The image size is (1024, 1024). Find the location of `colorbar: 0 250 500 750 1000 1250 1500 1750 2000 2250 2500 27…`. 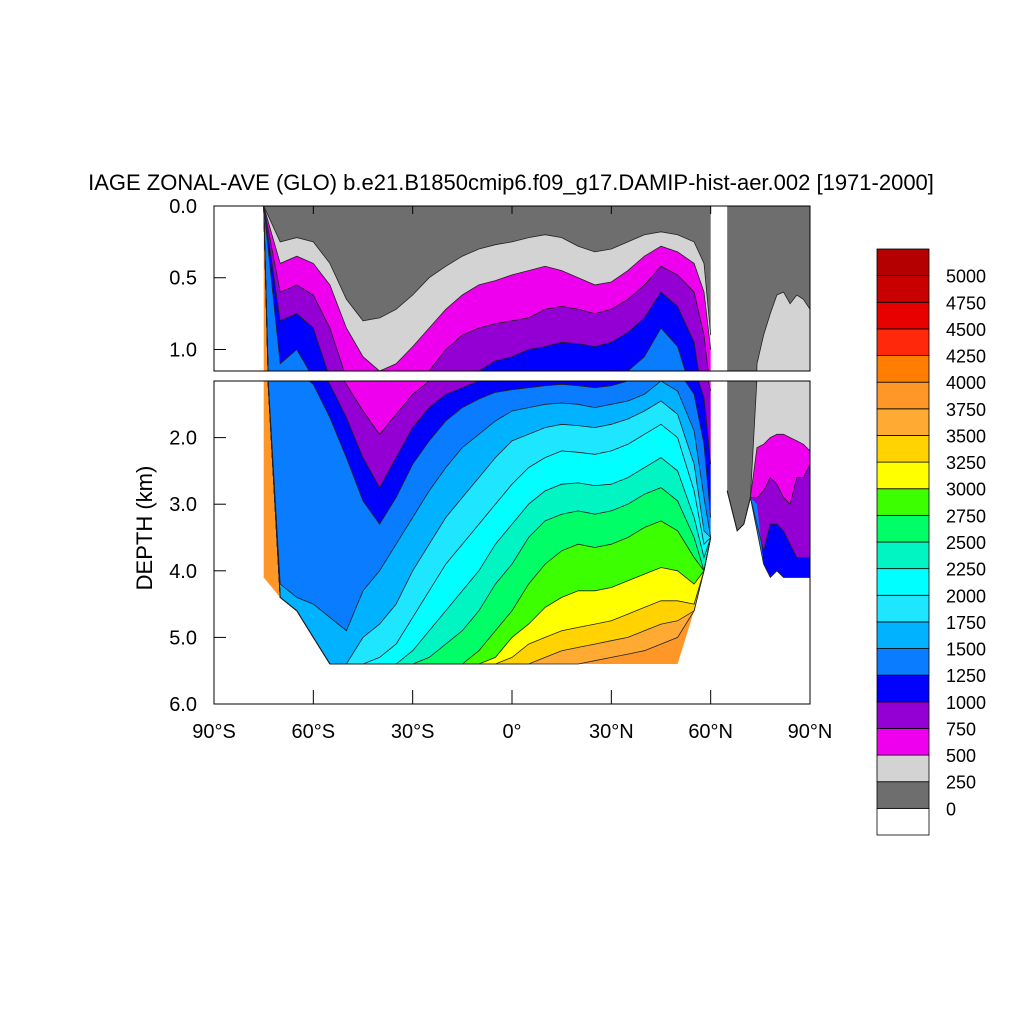

colorbar: 0 250 500 750 1000 1250 1500 1750 2000 2250 2500 27… is located at coordinates (931, 542).